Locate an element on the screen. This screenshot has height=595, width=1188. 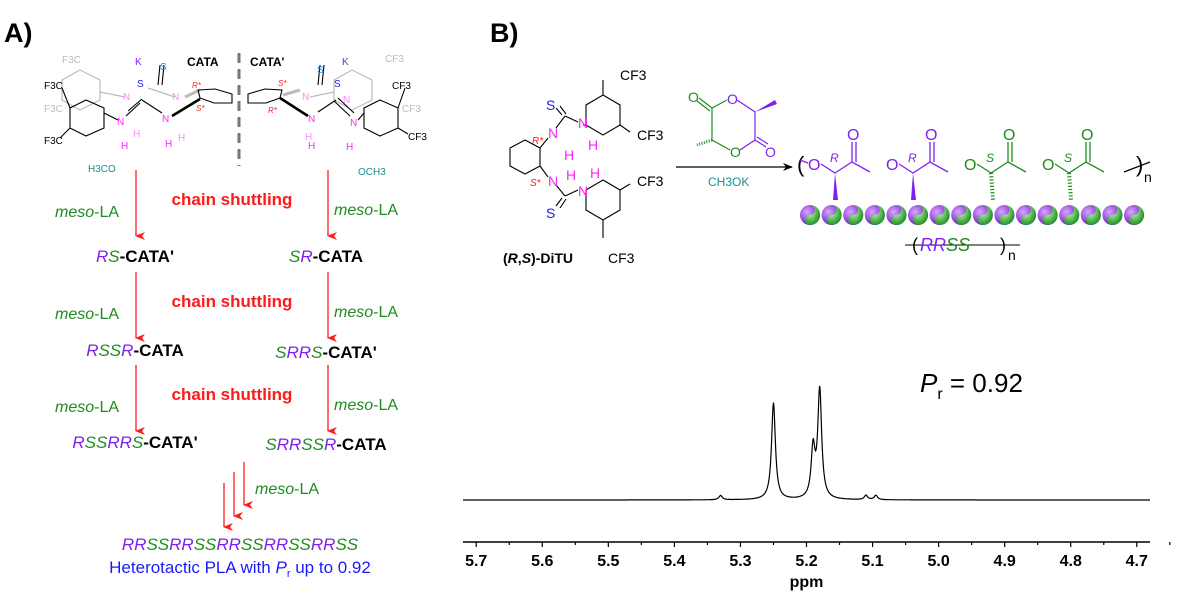
x-tick-label: 4.7 is located at coordinates (1137, 561).